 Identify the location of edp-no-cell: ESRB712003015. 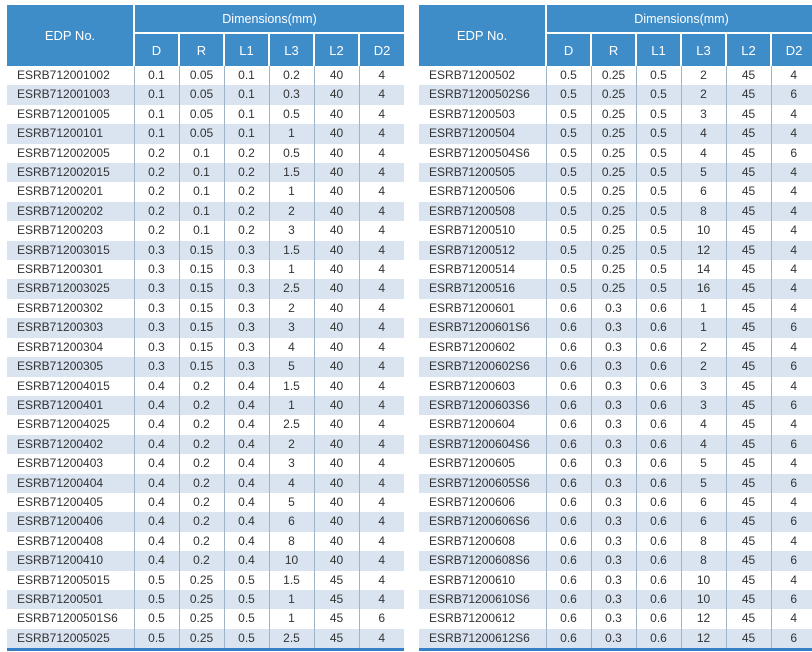
(63, 249).